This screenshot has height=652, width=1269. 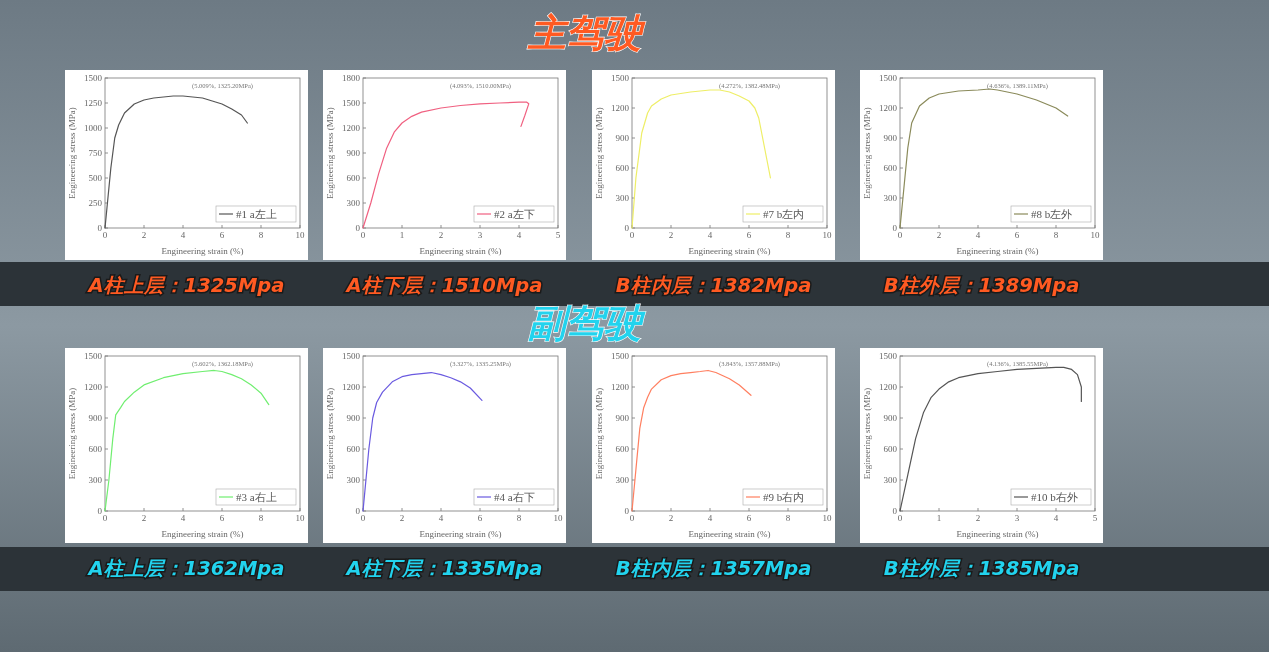 What do you see at coordinates (93, 103) in the screenshot?
I see `y-tick-label: 1250` at bounding box center [93, 103].